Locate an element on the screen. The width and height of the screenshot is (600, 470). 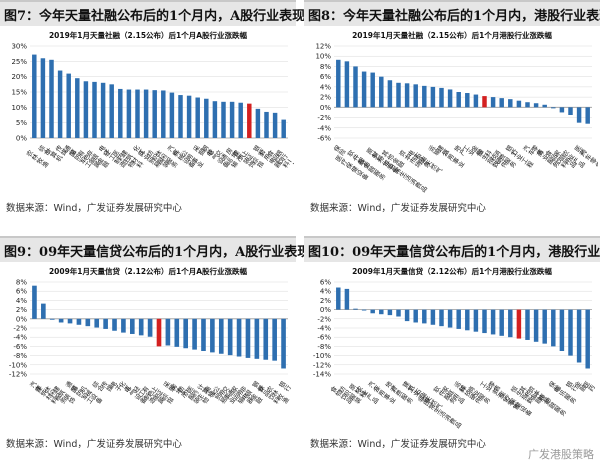
x-tick-label: 医药 is located at coordinates (580, 150).